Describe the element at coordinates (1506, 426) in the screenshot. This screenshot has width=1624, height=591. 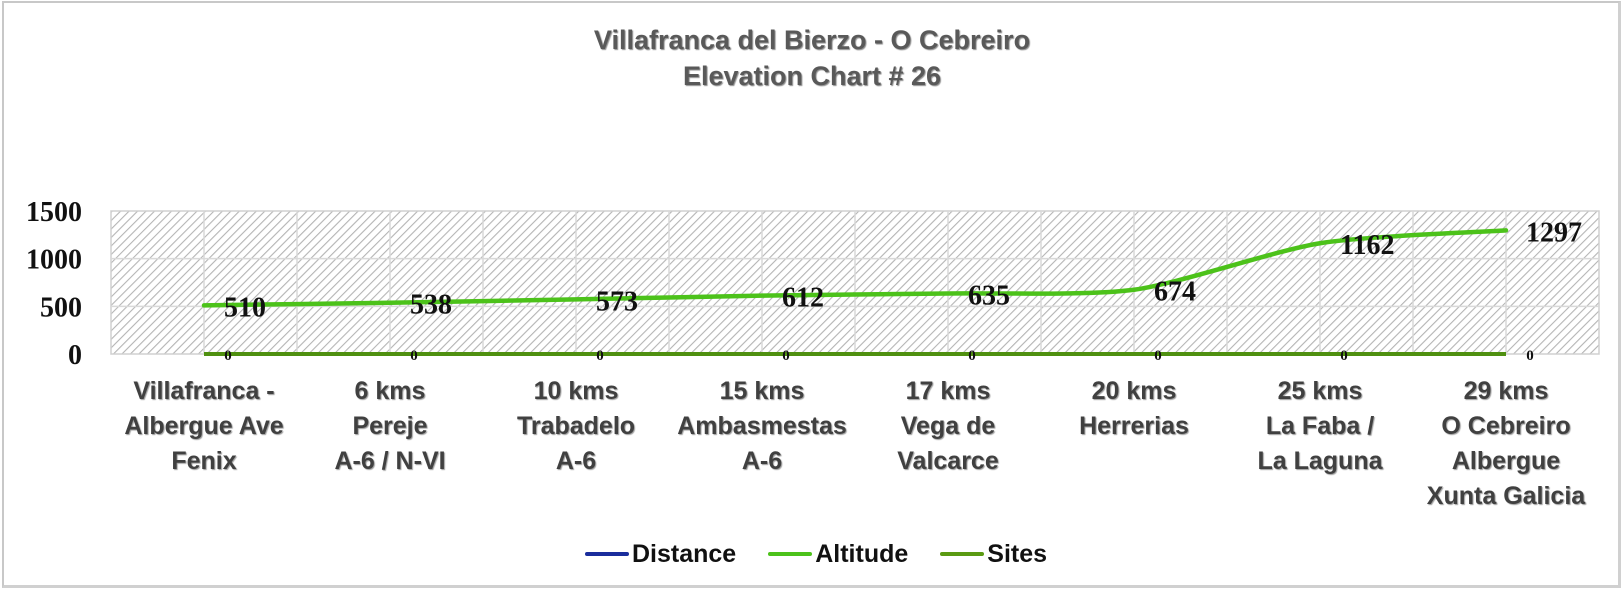
I see `x-axis-label-line: O Cebreiro` at that location.